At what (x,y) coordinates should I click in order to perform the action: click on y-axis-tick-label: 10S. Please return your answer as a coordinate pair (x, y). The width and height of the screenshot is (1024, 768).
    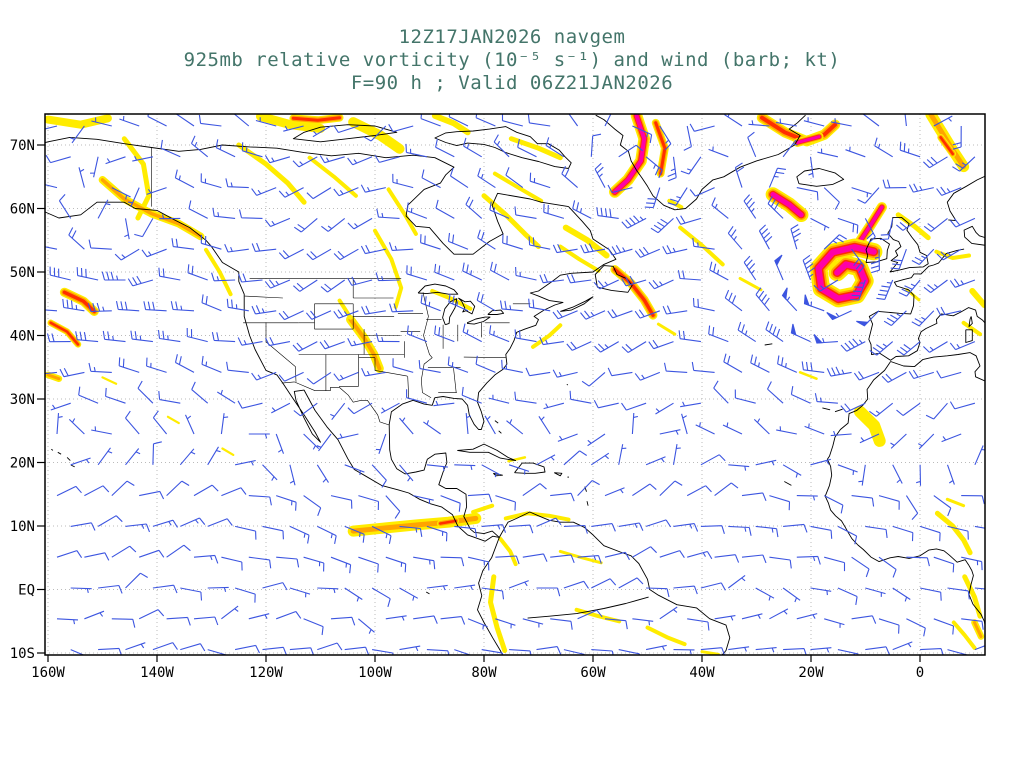
    Looking at the image, I should click on (22, 654).